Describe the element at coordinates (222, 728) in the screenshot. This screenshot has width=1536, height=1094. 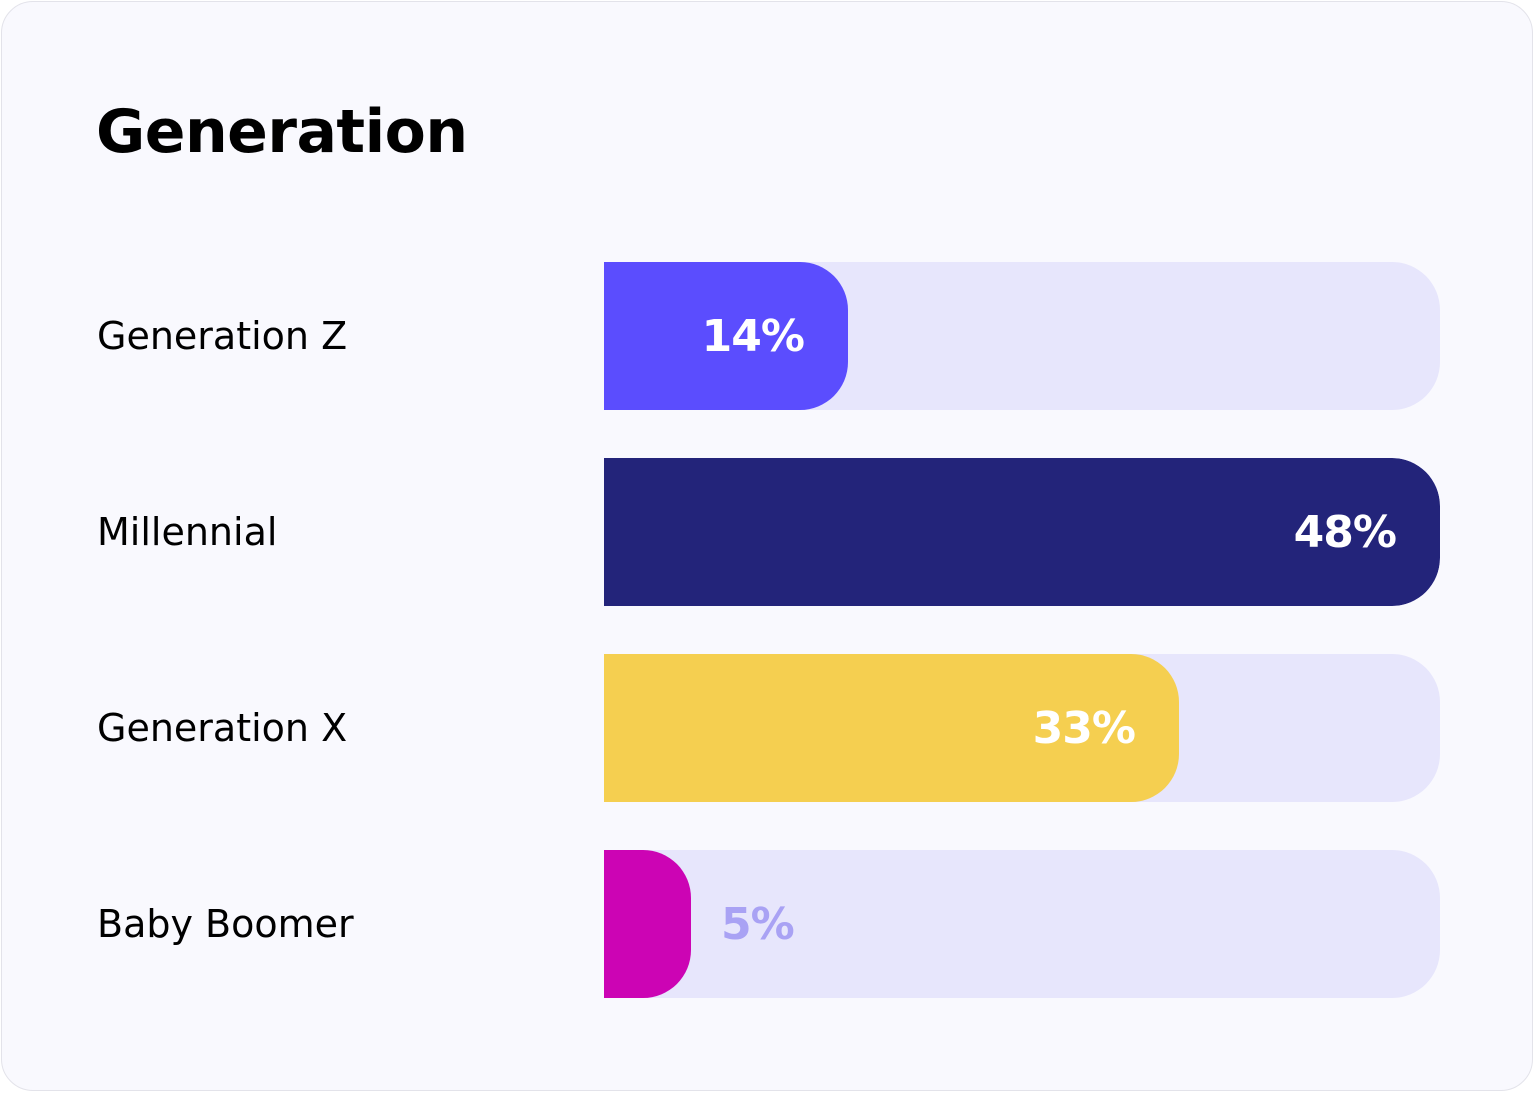
I see `category-label: Generation X` at that location.